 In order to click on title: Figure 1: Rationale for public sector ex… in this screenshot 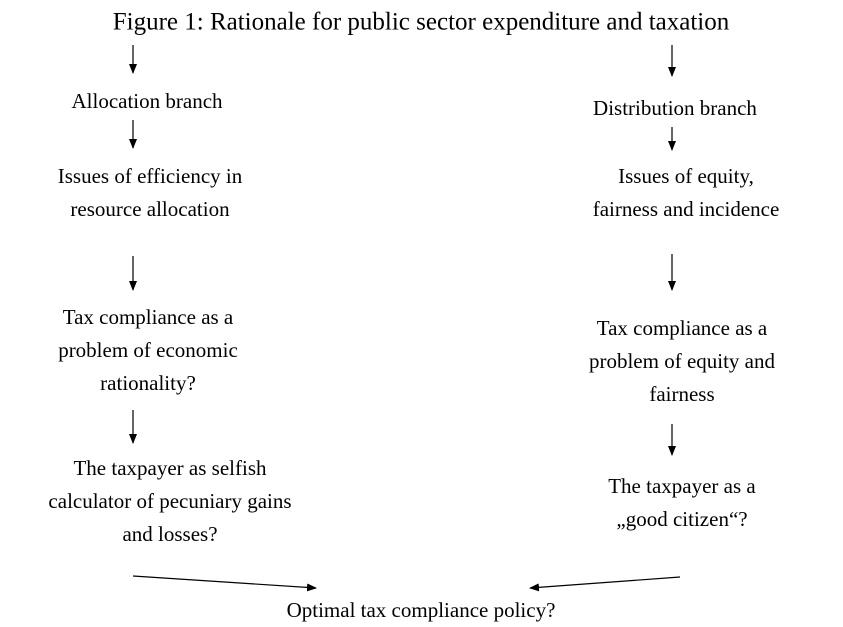, I will do `click(421, 22)`.